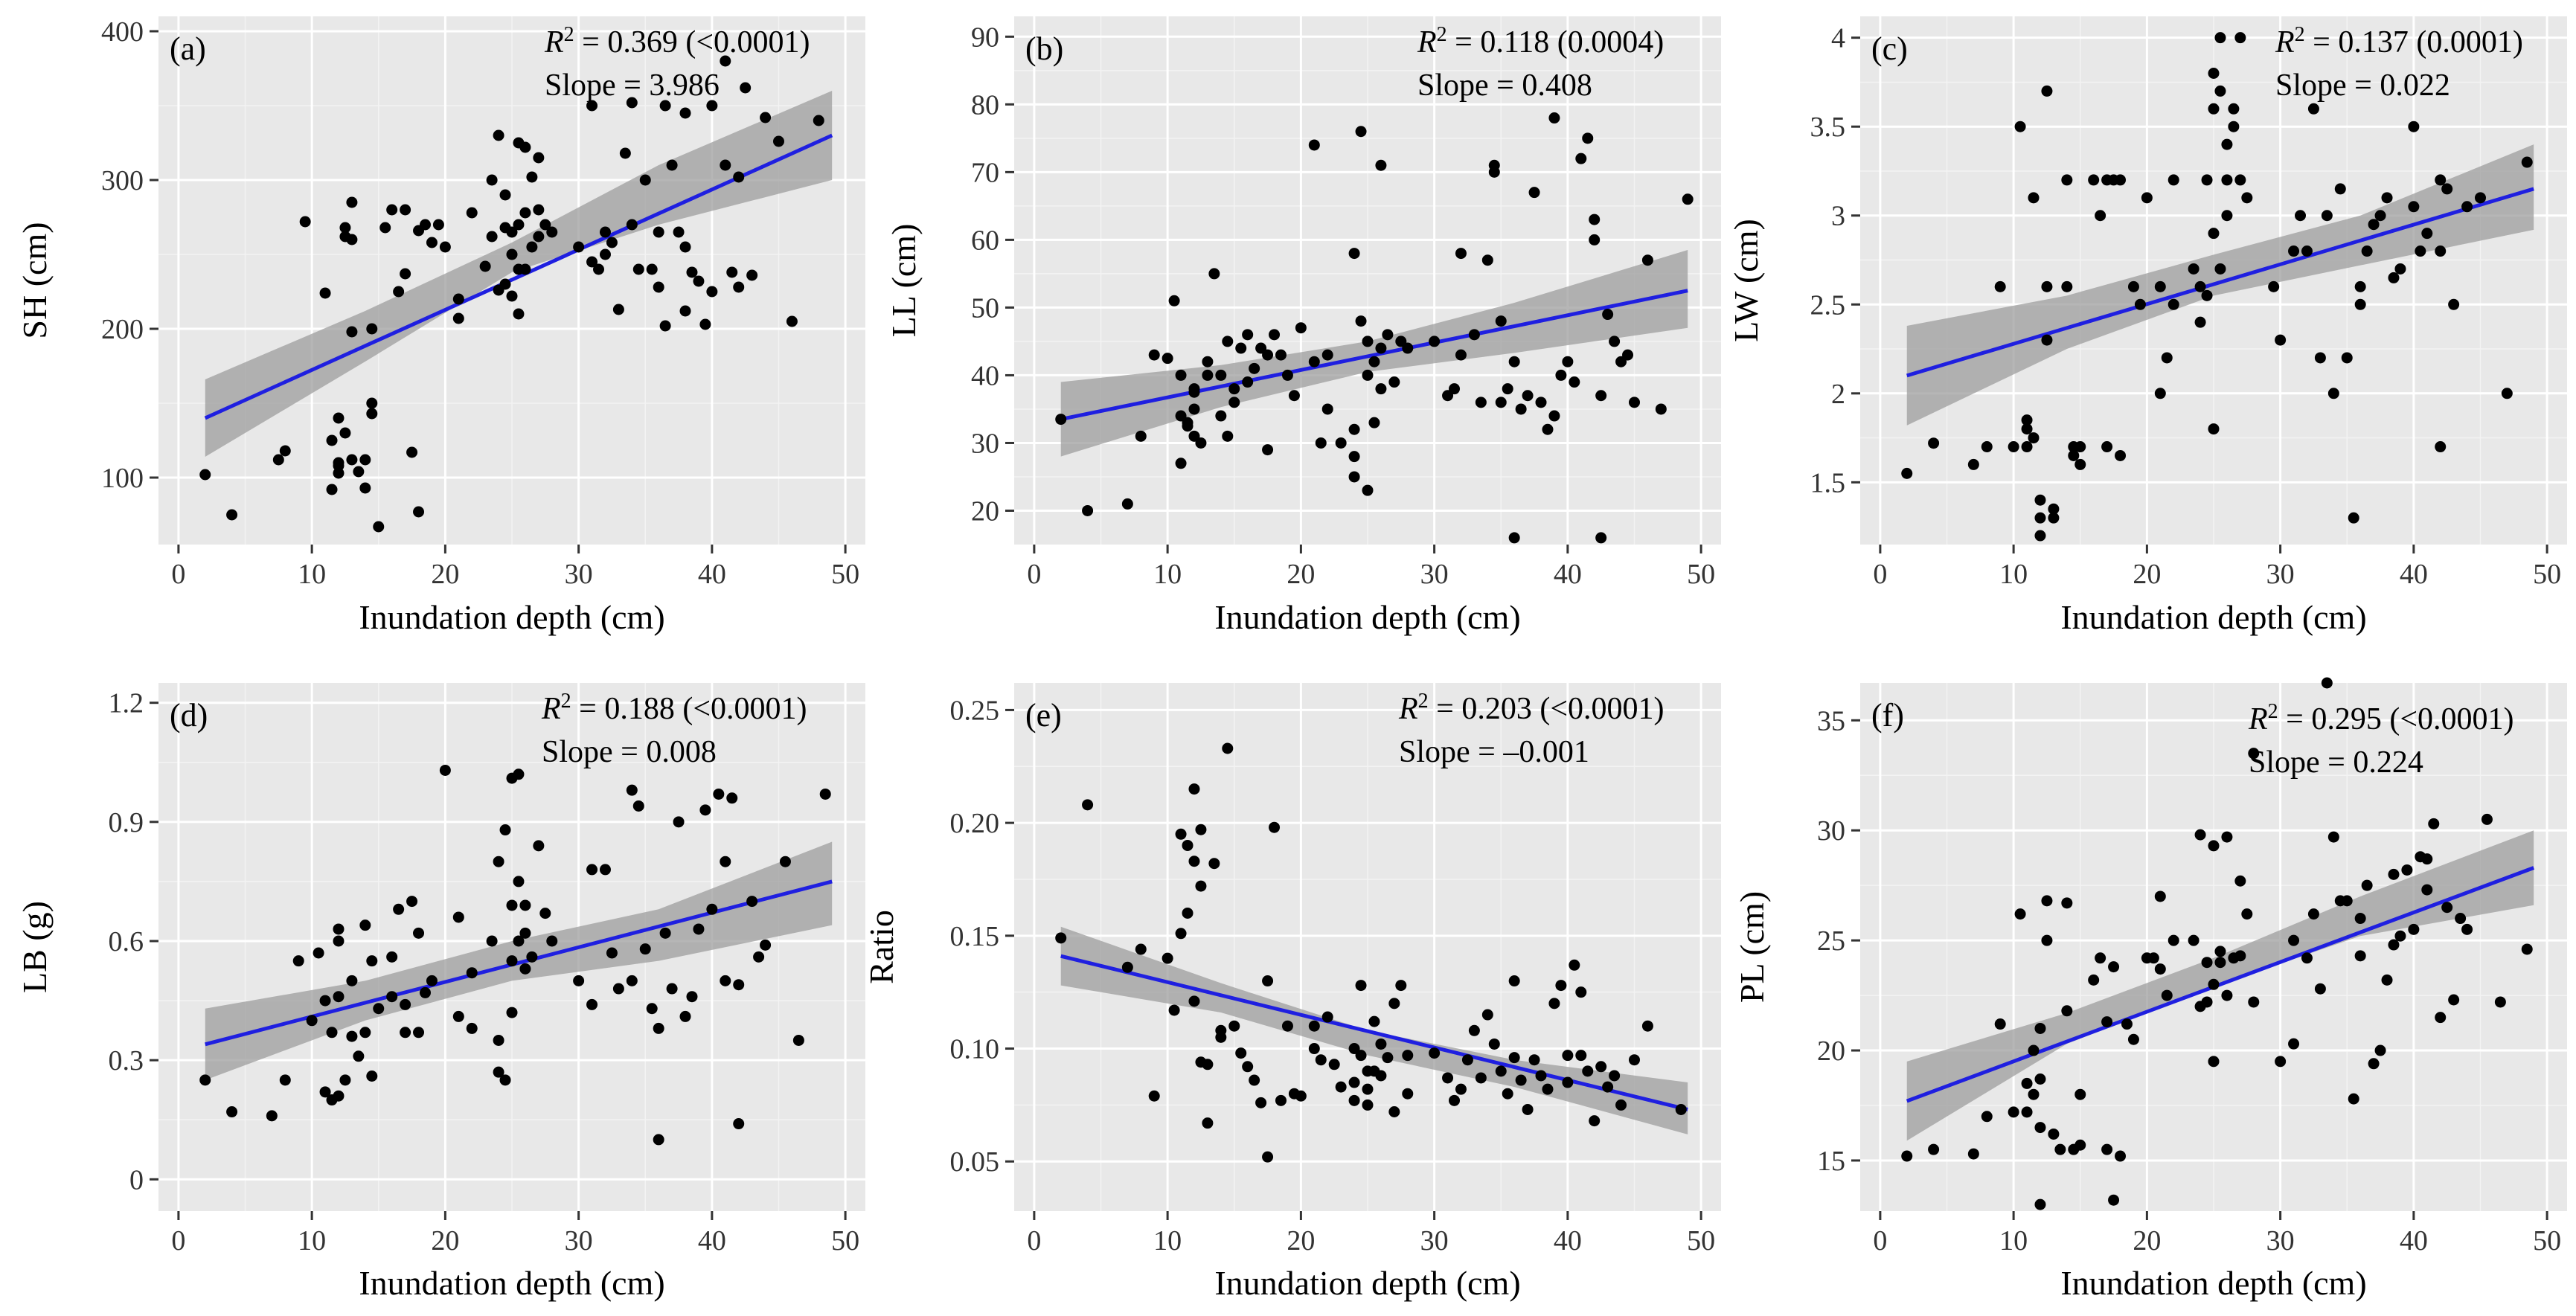 This screenshot has height=1316, width=2576. What do you see at coordinates (2414, 1240) in the screenshot?
I see `panel-f-x-tick-label: 40` at bounding box center [2414, 1240].